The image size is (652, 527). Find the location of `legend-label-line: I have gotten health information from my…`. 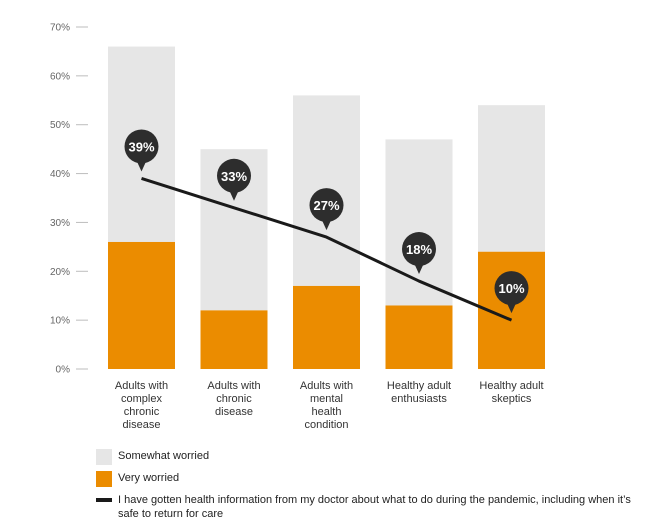

legend-label-line: I have gotten health information from my… is located at coordinates (374, 507).